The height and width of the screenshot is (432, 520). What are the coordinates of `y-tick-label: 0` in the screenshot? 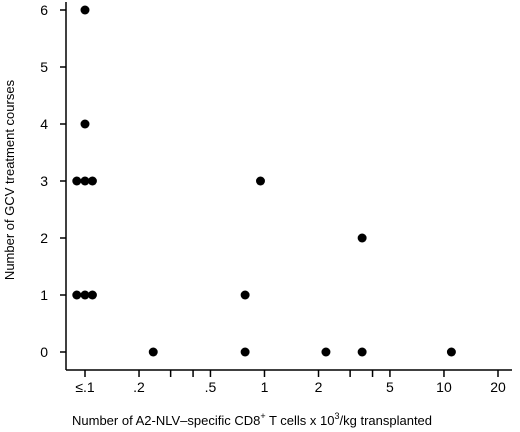 It's located at (44, 352).